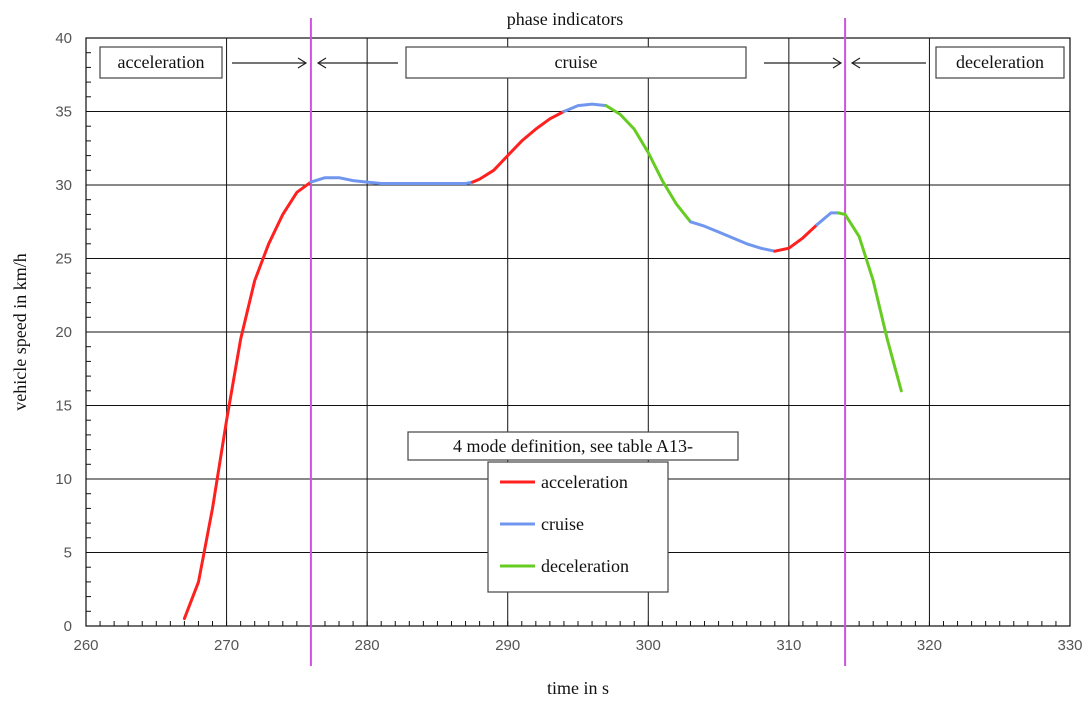 The height and width of the screenshot is (710, 1089). I want to click on phase-box-acceleration, so click(161, 62).